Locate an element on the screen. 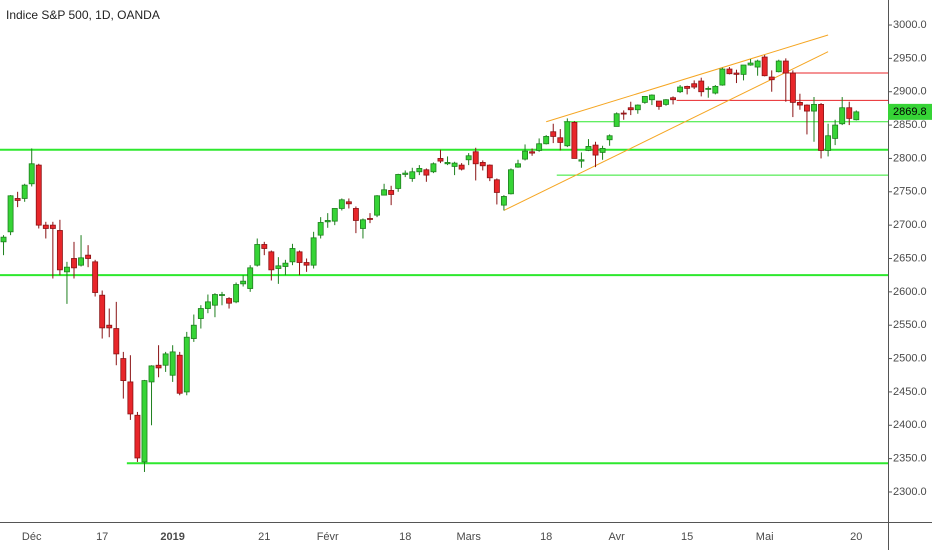  y-tick-label: 2600.0 is located at coordinates (910, 292).